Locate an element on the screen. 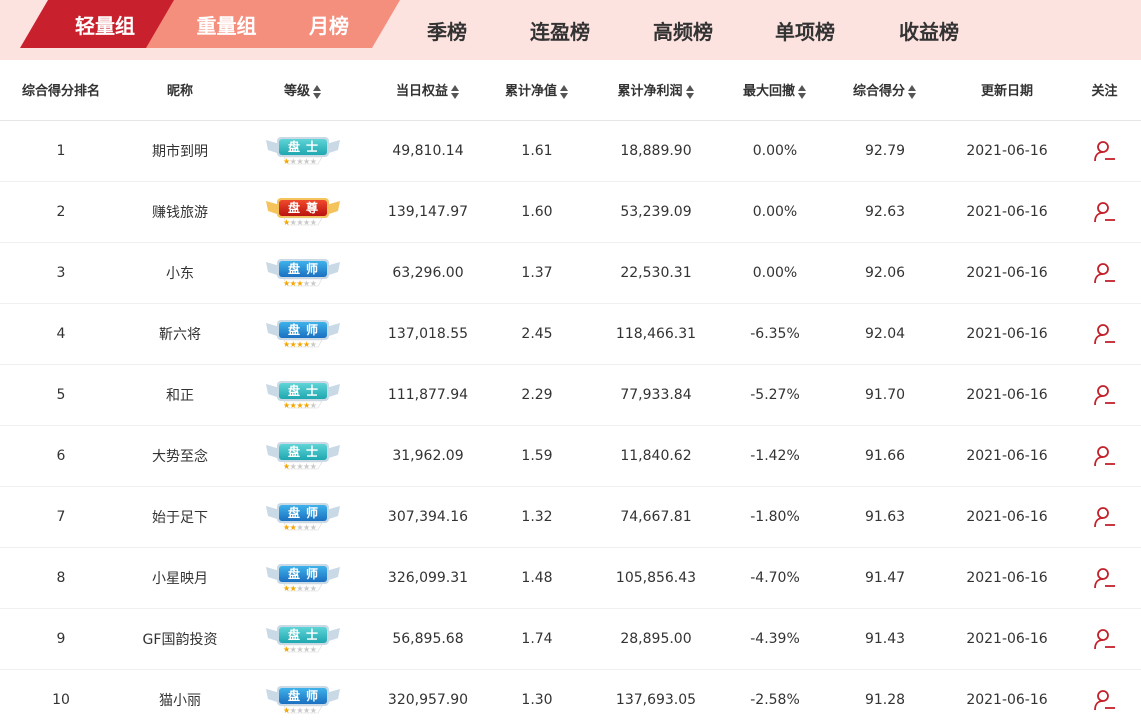 This screenshot has width=1141, height=726. tab-quarterly: 季榜 is located at coordinates (447, 31).